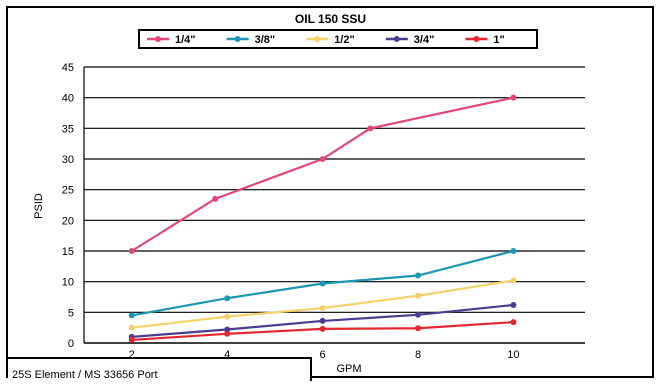 The height and width of the screenshot is (384, 661). I want to click on y-tick-label-10: 10, so click(68, 283).